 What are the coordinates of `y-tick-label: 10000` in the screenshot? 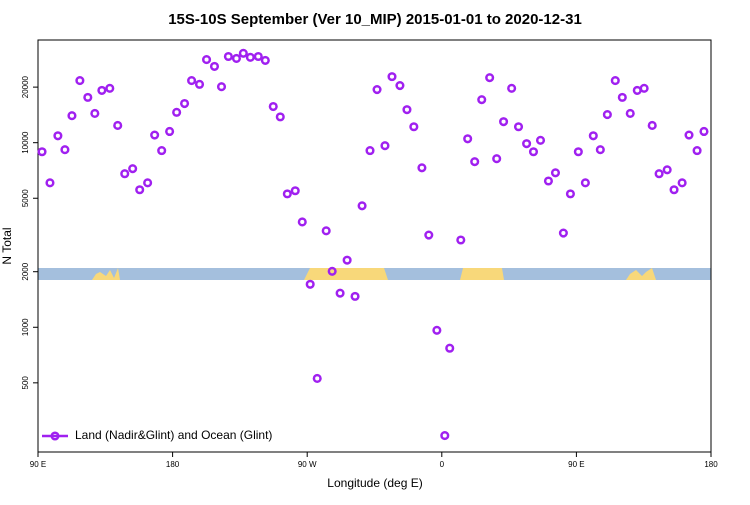 It's located at (25, 142).